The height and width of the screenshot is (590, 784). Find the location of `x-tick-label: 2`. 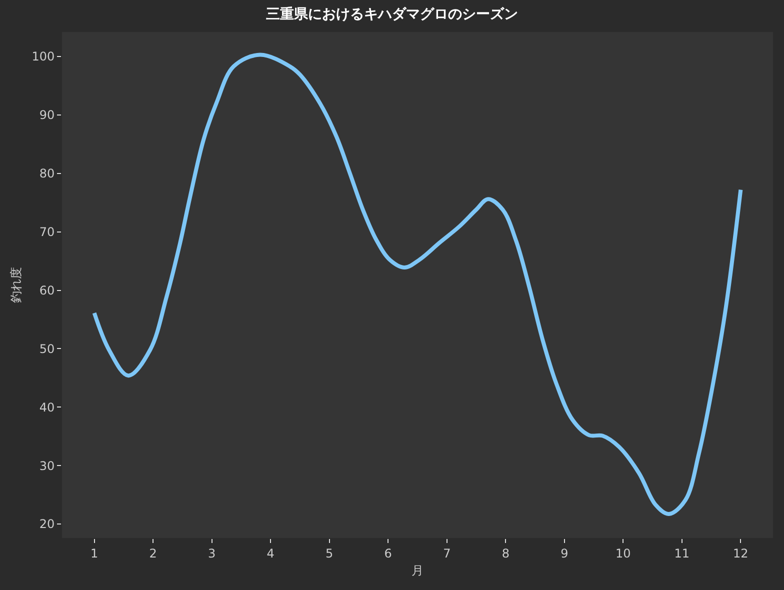

x-tick-label: 2 is located at coordinates (153, 553).